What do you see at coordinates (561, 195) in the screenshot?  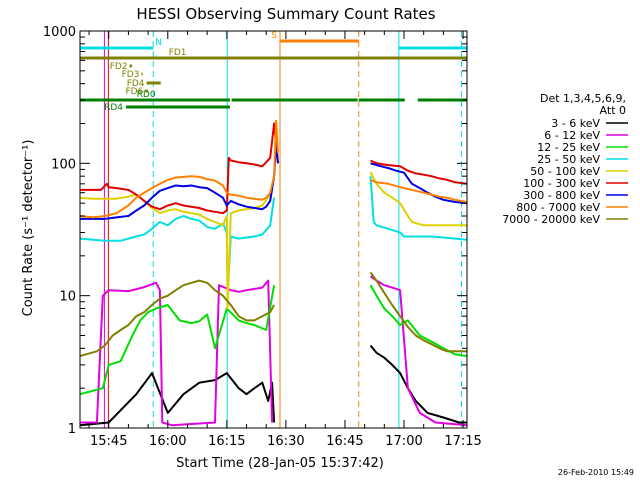 I see `legend-label: 300 - 800 keV` at bounding box center [561, 195].